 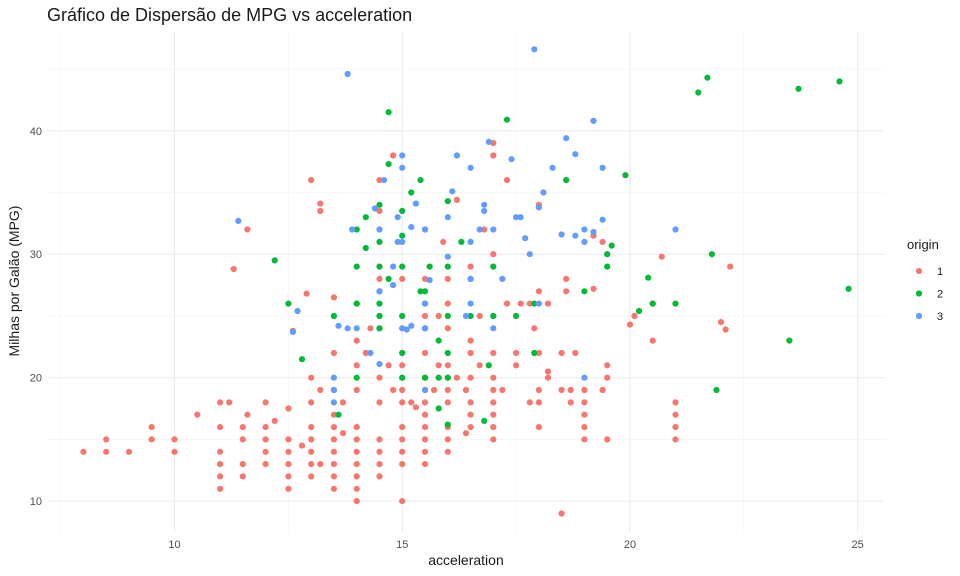 What do you see at coordinates (402, 545) in the screenshot?
I see `x-tick-label: 15` at bounding box center [402, 545].